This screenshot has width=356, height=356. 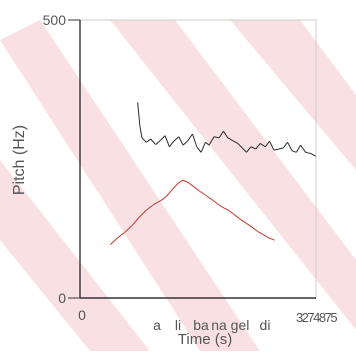 I want to click on syllable-label: gel, so click(x=240, y=325).